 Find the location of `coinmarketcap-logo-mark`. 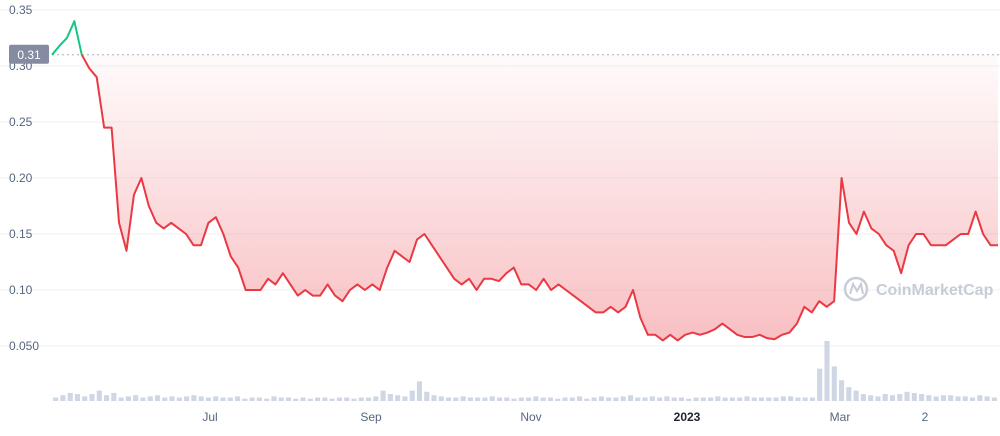

coinmarketcap-logo-mark is located at coordinates (856, 288).